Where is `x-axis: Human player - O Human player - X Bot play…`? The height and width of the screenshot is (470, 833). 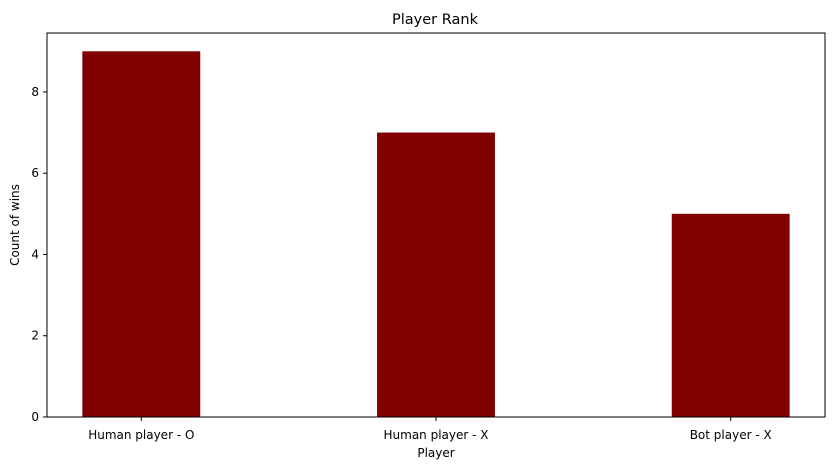 x-axis: Human player - O Human player - X Bot play… is located at coordinates (430, 429).